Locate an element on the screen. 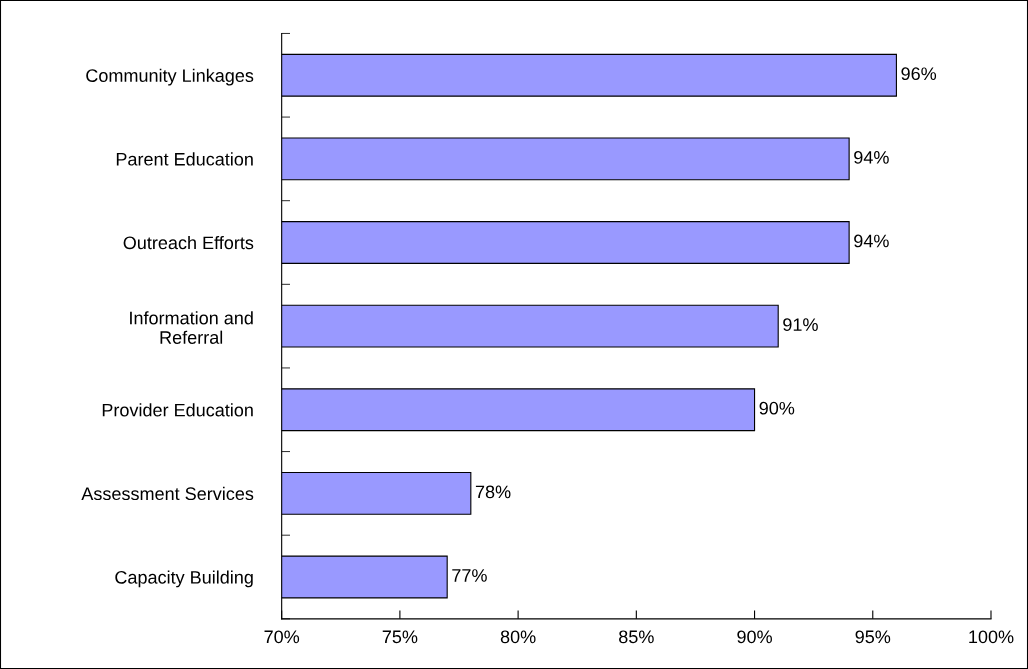  x-tick-label: 90% is located at coordinates (754, 637).